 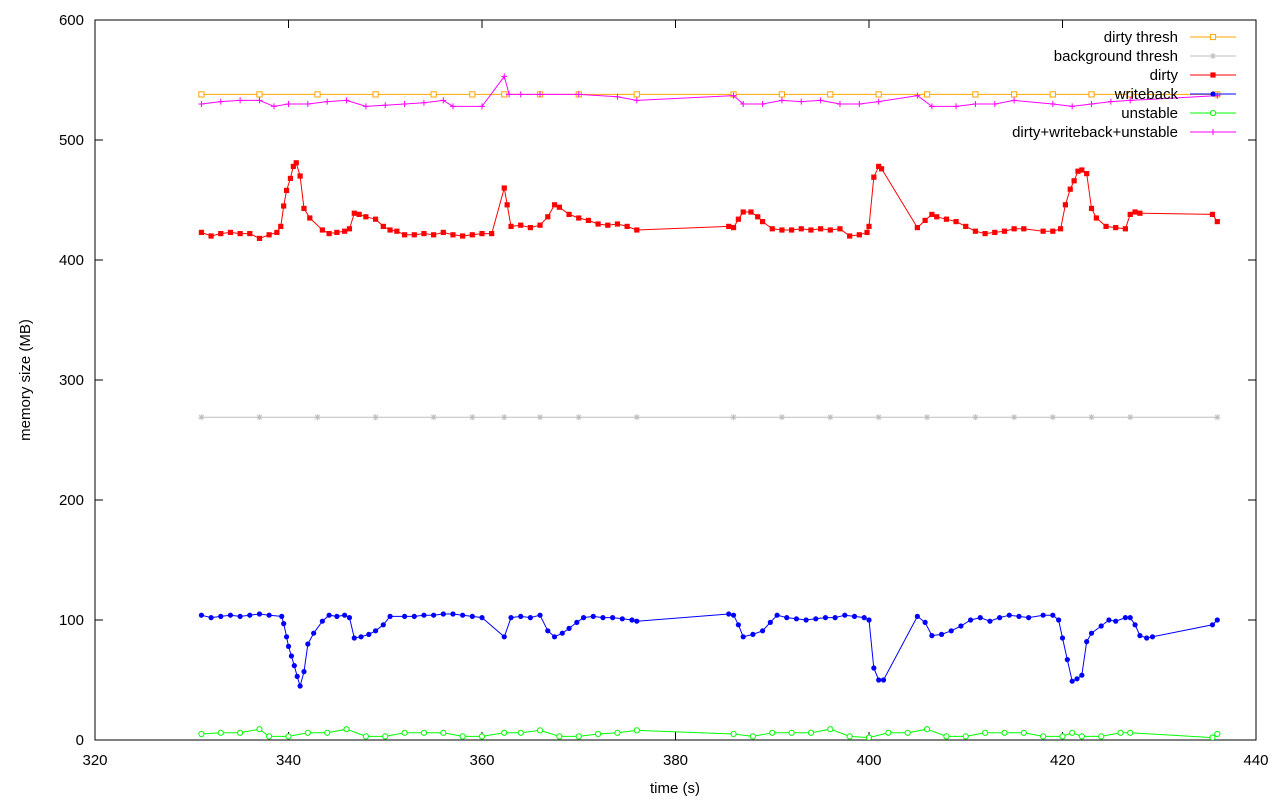 What do you see at coordinates (71, 140) in the screenshot?
I see `y-tick-label: 500` at bounding box center [71, 140].